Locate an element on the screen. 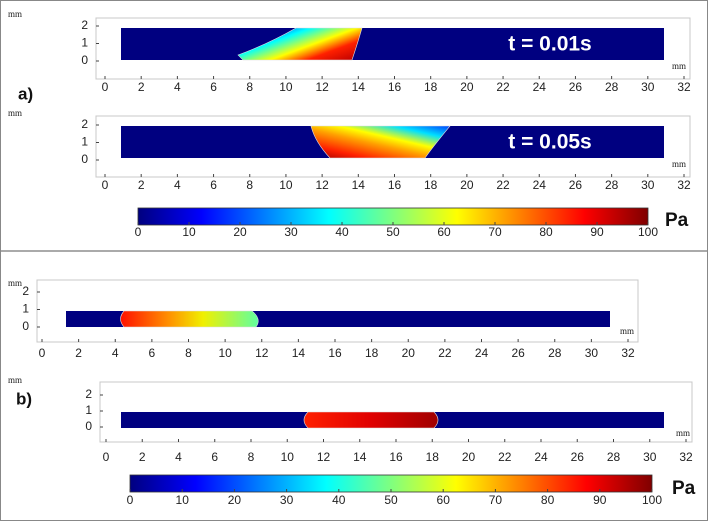 This screenshot has width=708, height=521. colorbar-tick-label: 90 is located at coordinates (600, 500).